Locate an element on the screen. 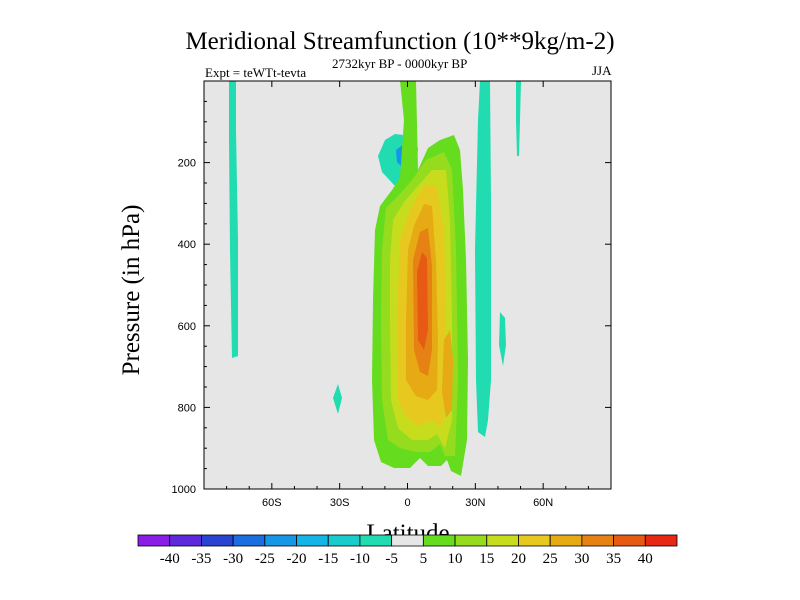  season-label: JJA is located at coordinates (602, 70).